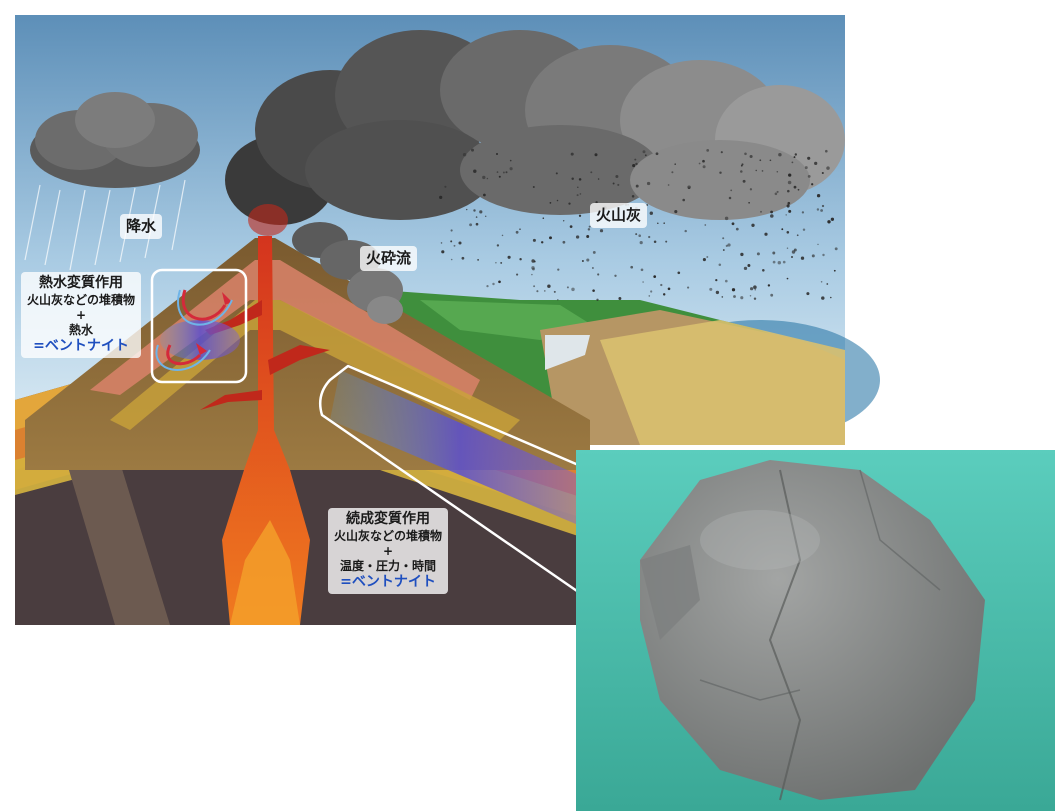 This screenshot has height=811, width=1055. Describe the element at coordinates (388, 550) in the screenshot. I see `diagenesis-plus: +` at that location.